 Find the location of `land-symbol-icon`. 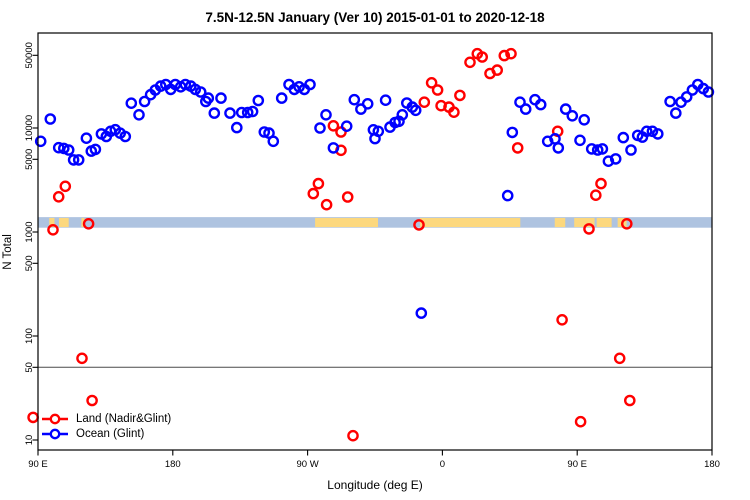

land-symbol-icon is located at coordinates (55, 418).